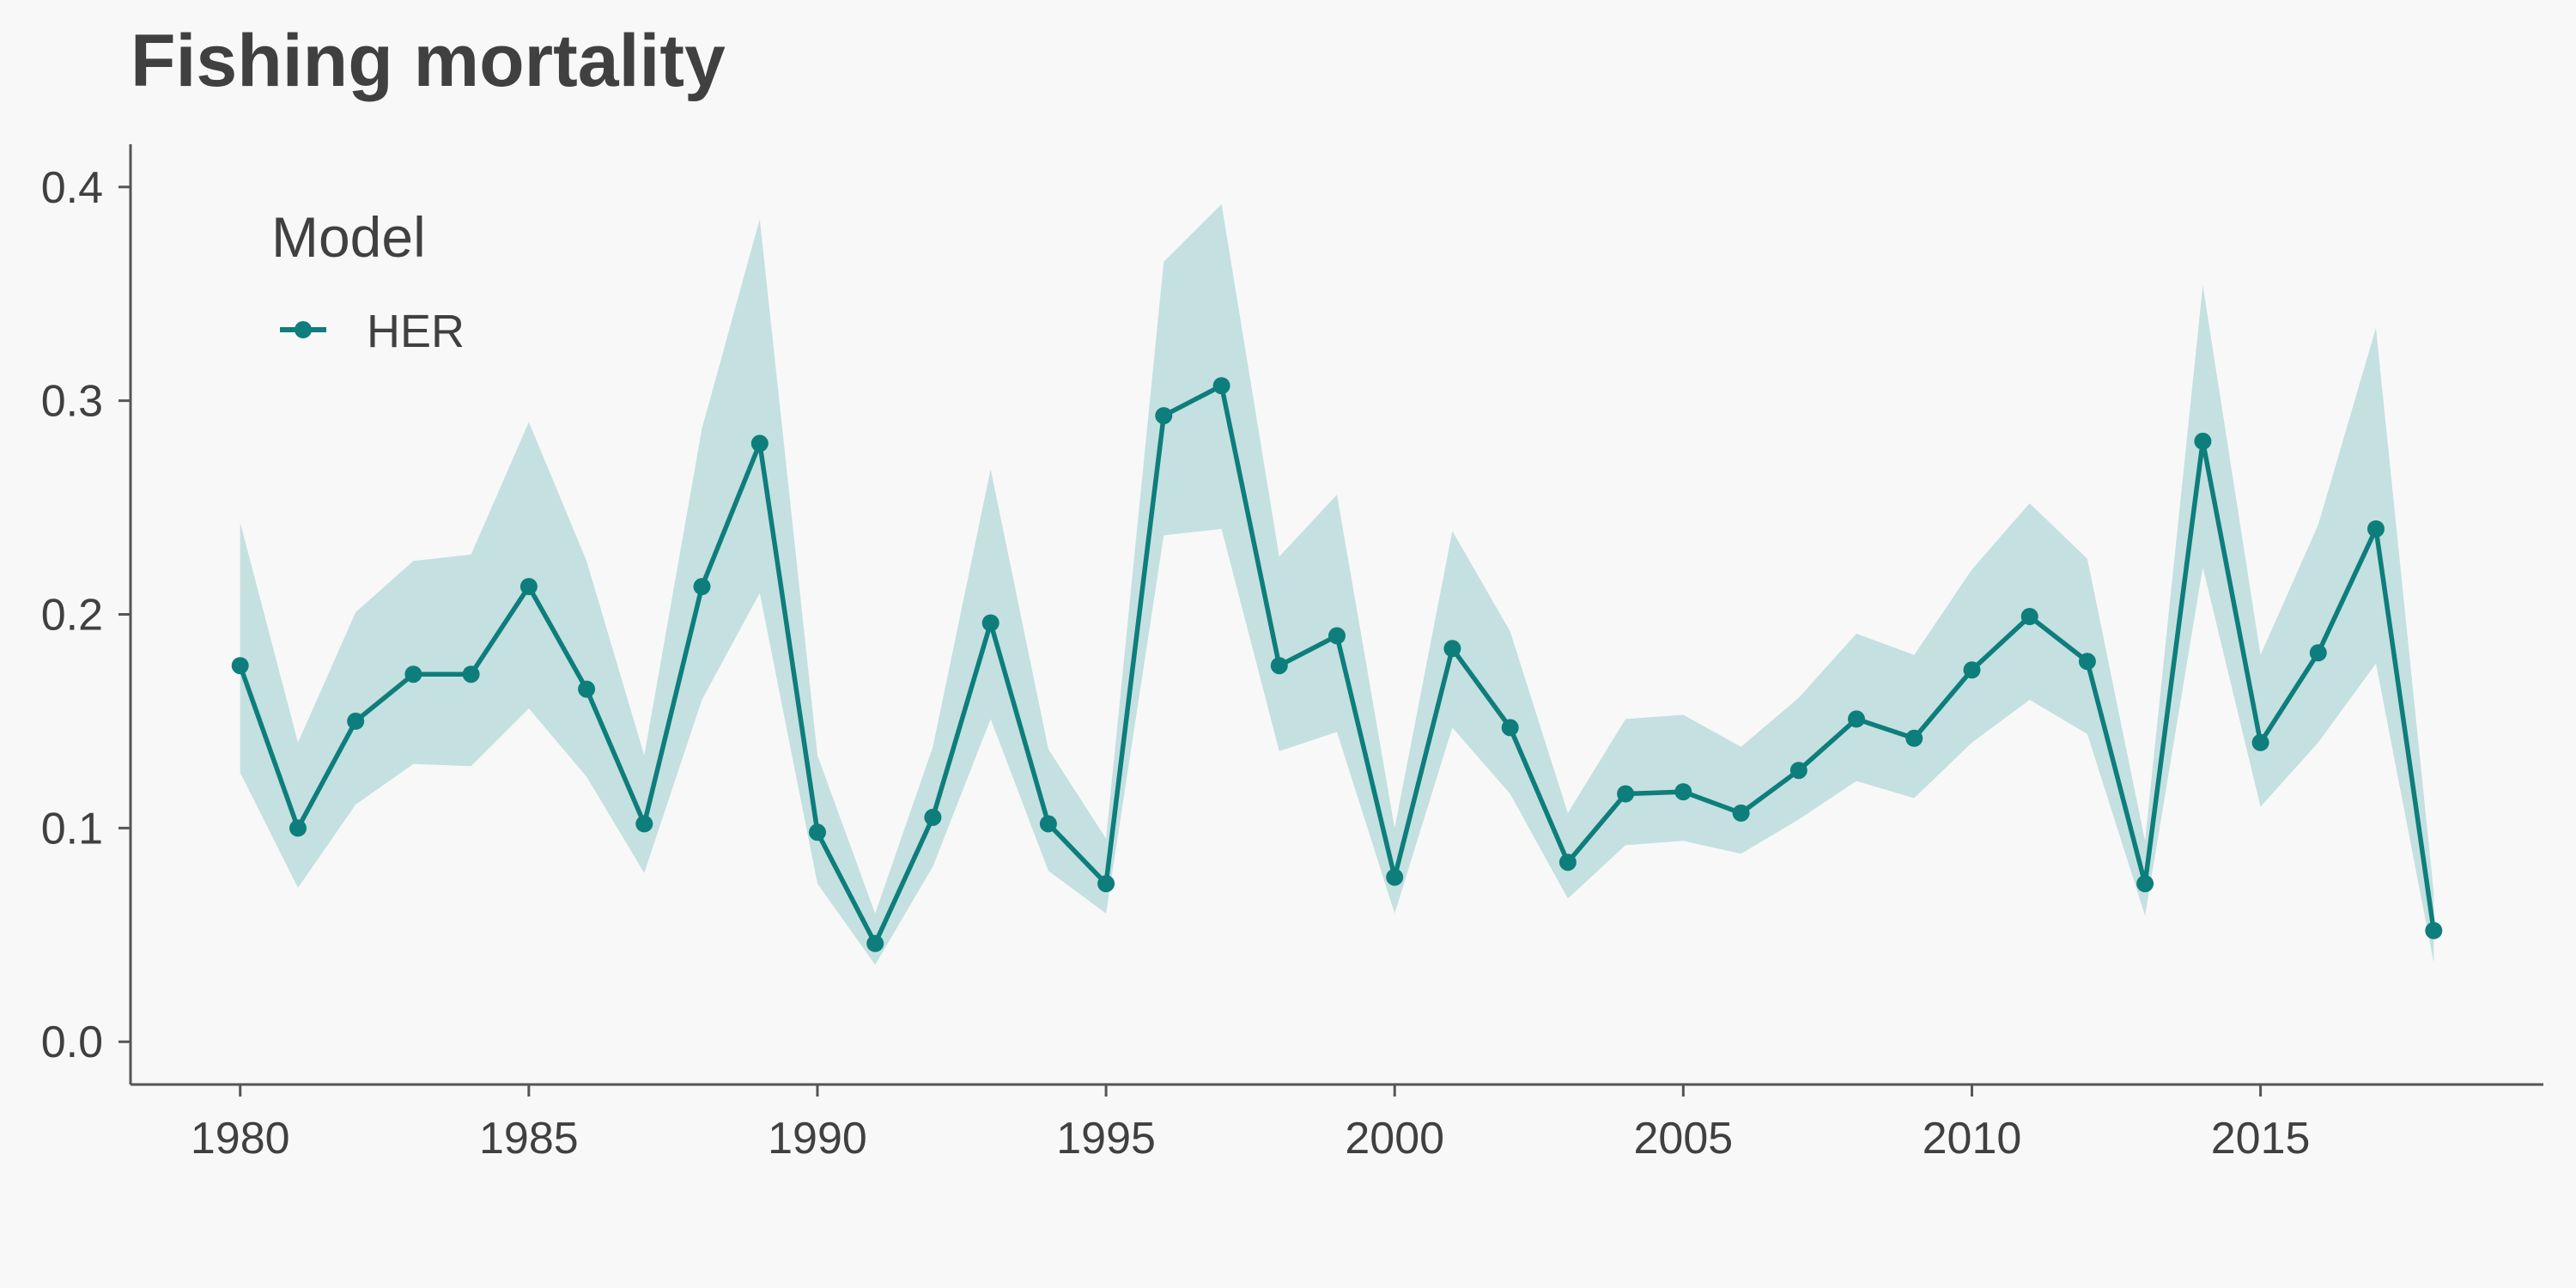 This screenshot has height=1288, width=2576. Describe the element at coordinates (1973, 1138) in the screenshot. I see `x-tick-label: 2010` at that location.